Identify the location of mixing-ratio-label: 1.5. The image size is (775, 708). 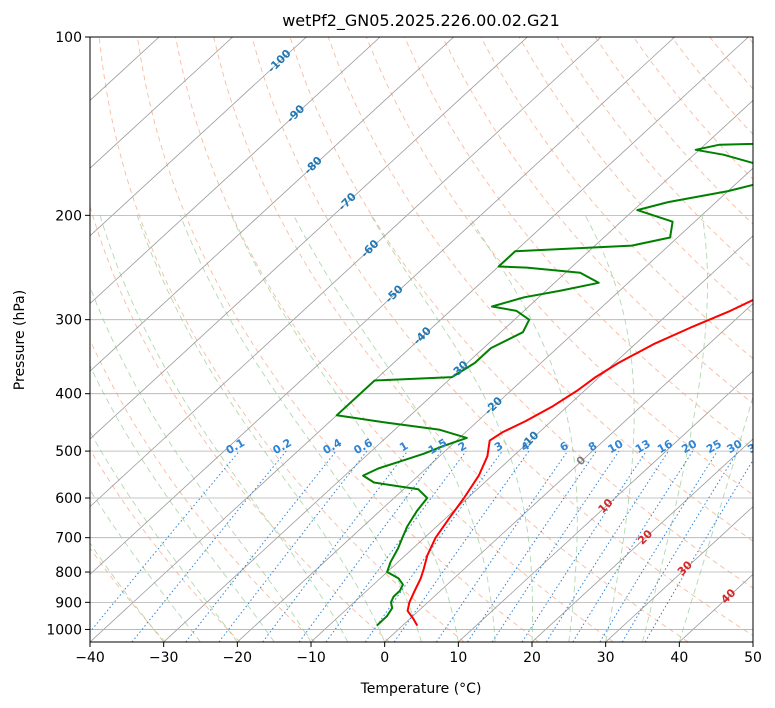
(437, 446).